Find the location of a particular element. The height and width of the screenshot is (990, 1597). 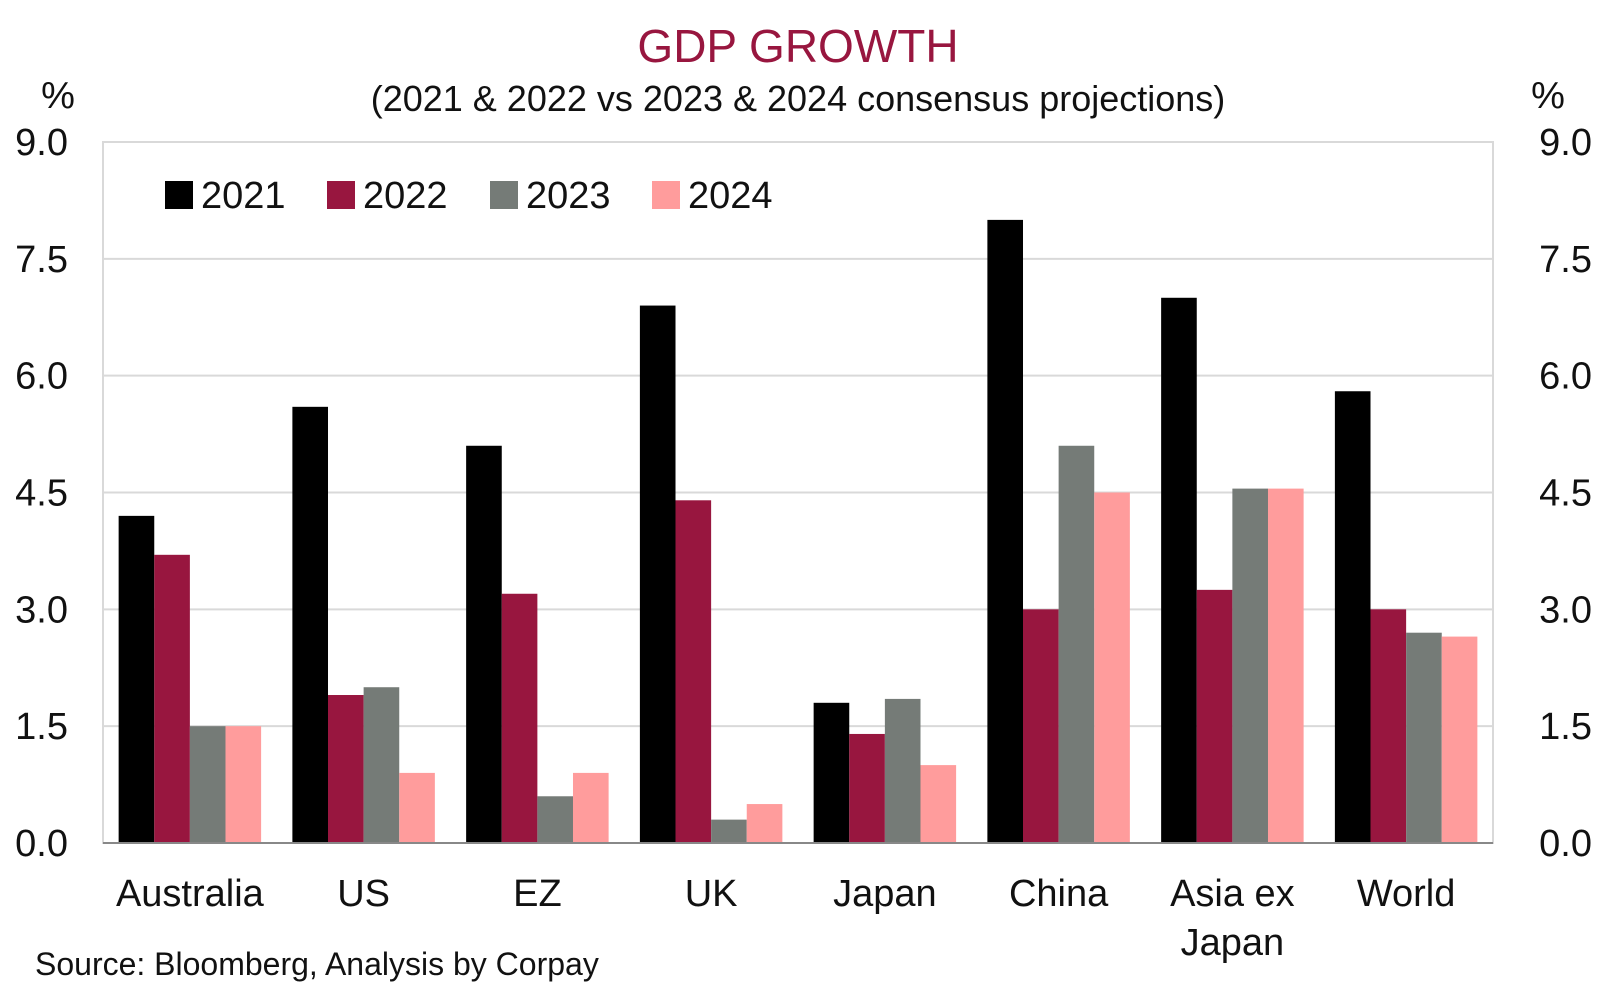

chart-title: GDP GROWTH is located at coordinates (797, 46).